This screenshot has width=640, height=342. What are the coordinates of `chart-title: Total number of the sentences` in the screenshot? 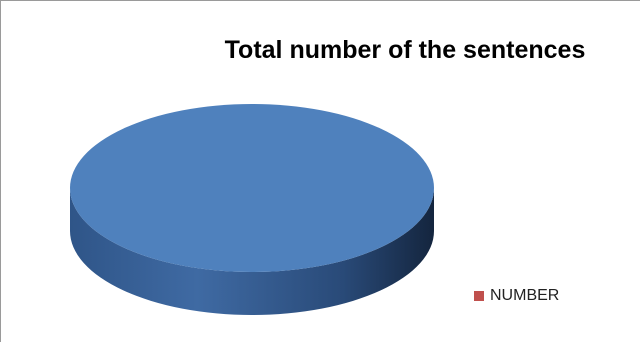 It's located at (405, 50).